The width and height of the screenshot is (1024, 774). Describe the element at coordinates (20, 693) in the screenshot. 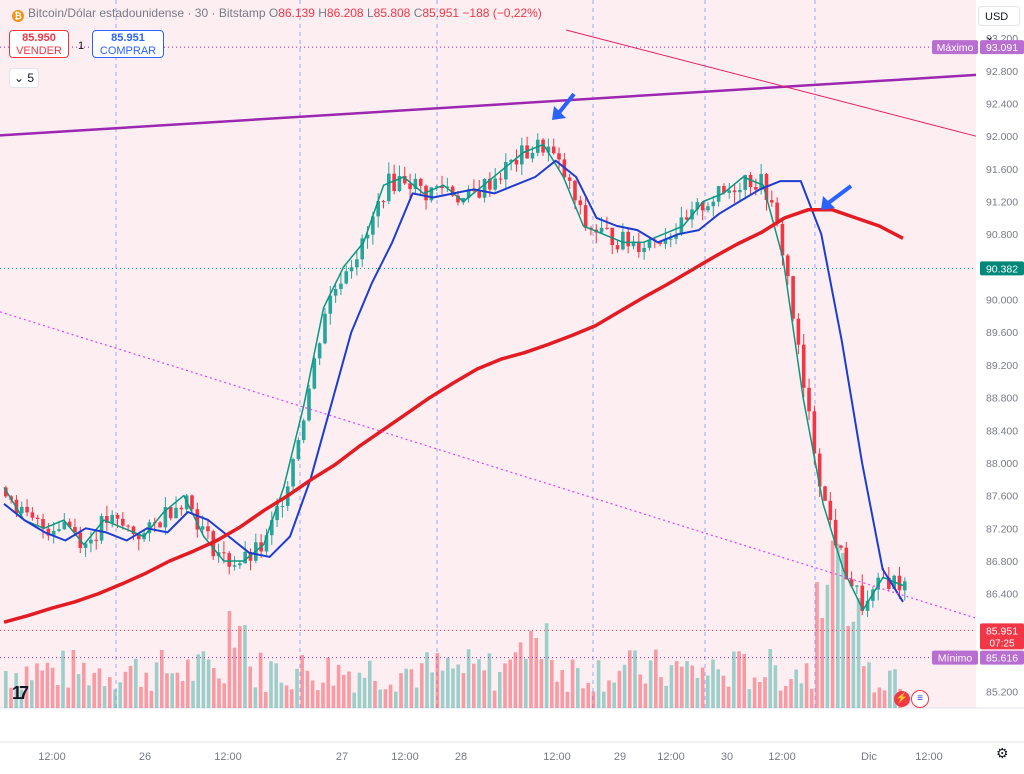

I see `tradingview-logo: 17` at that location.